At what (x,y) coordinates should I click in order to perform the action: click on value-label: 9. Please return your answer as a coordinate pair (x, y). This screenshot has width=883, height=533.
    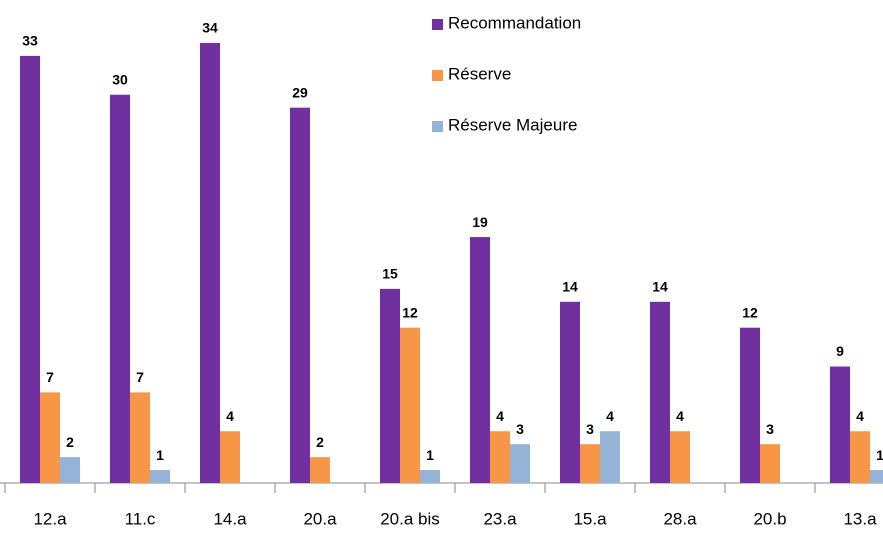
    Looking at the image, I should click on (840, 351).